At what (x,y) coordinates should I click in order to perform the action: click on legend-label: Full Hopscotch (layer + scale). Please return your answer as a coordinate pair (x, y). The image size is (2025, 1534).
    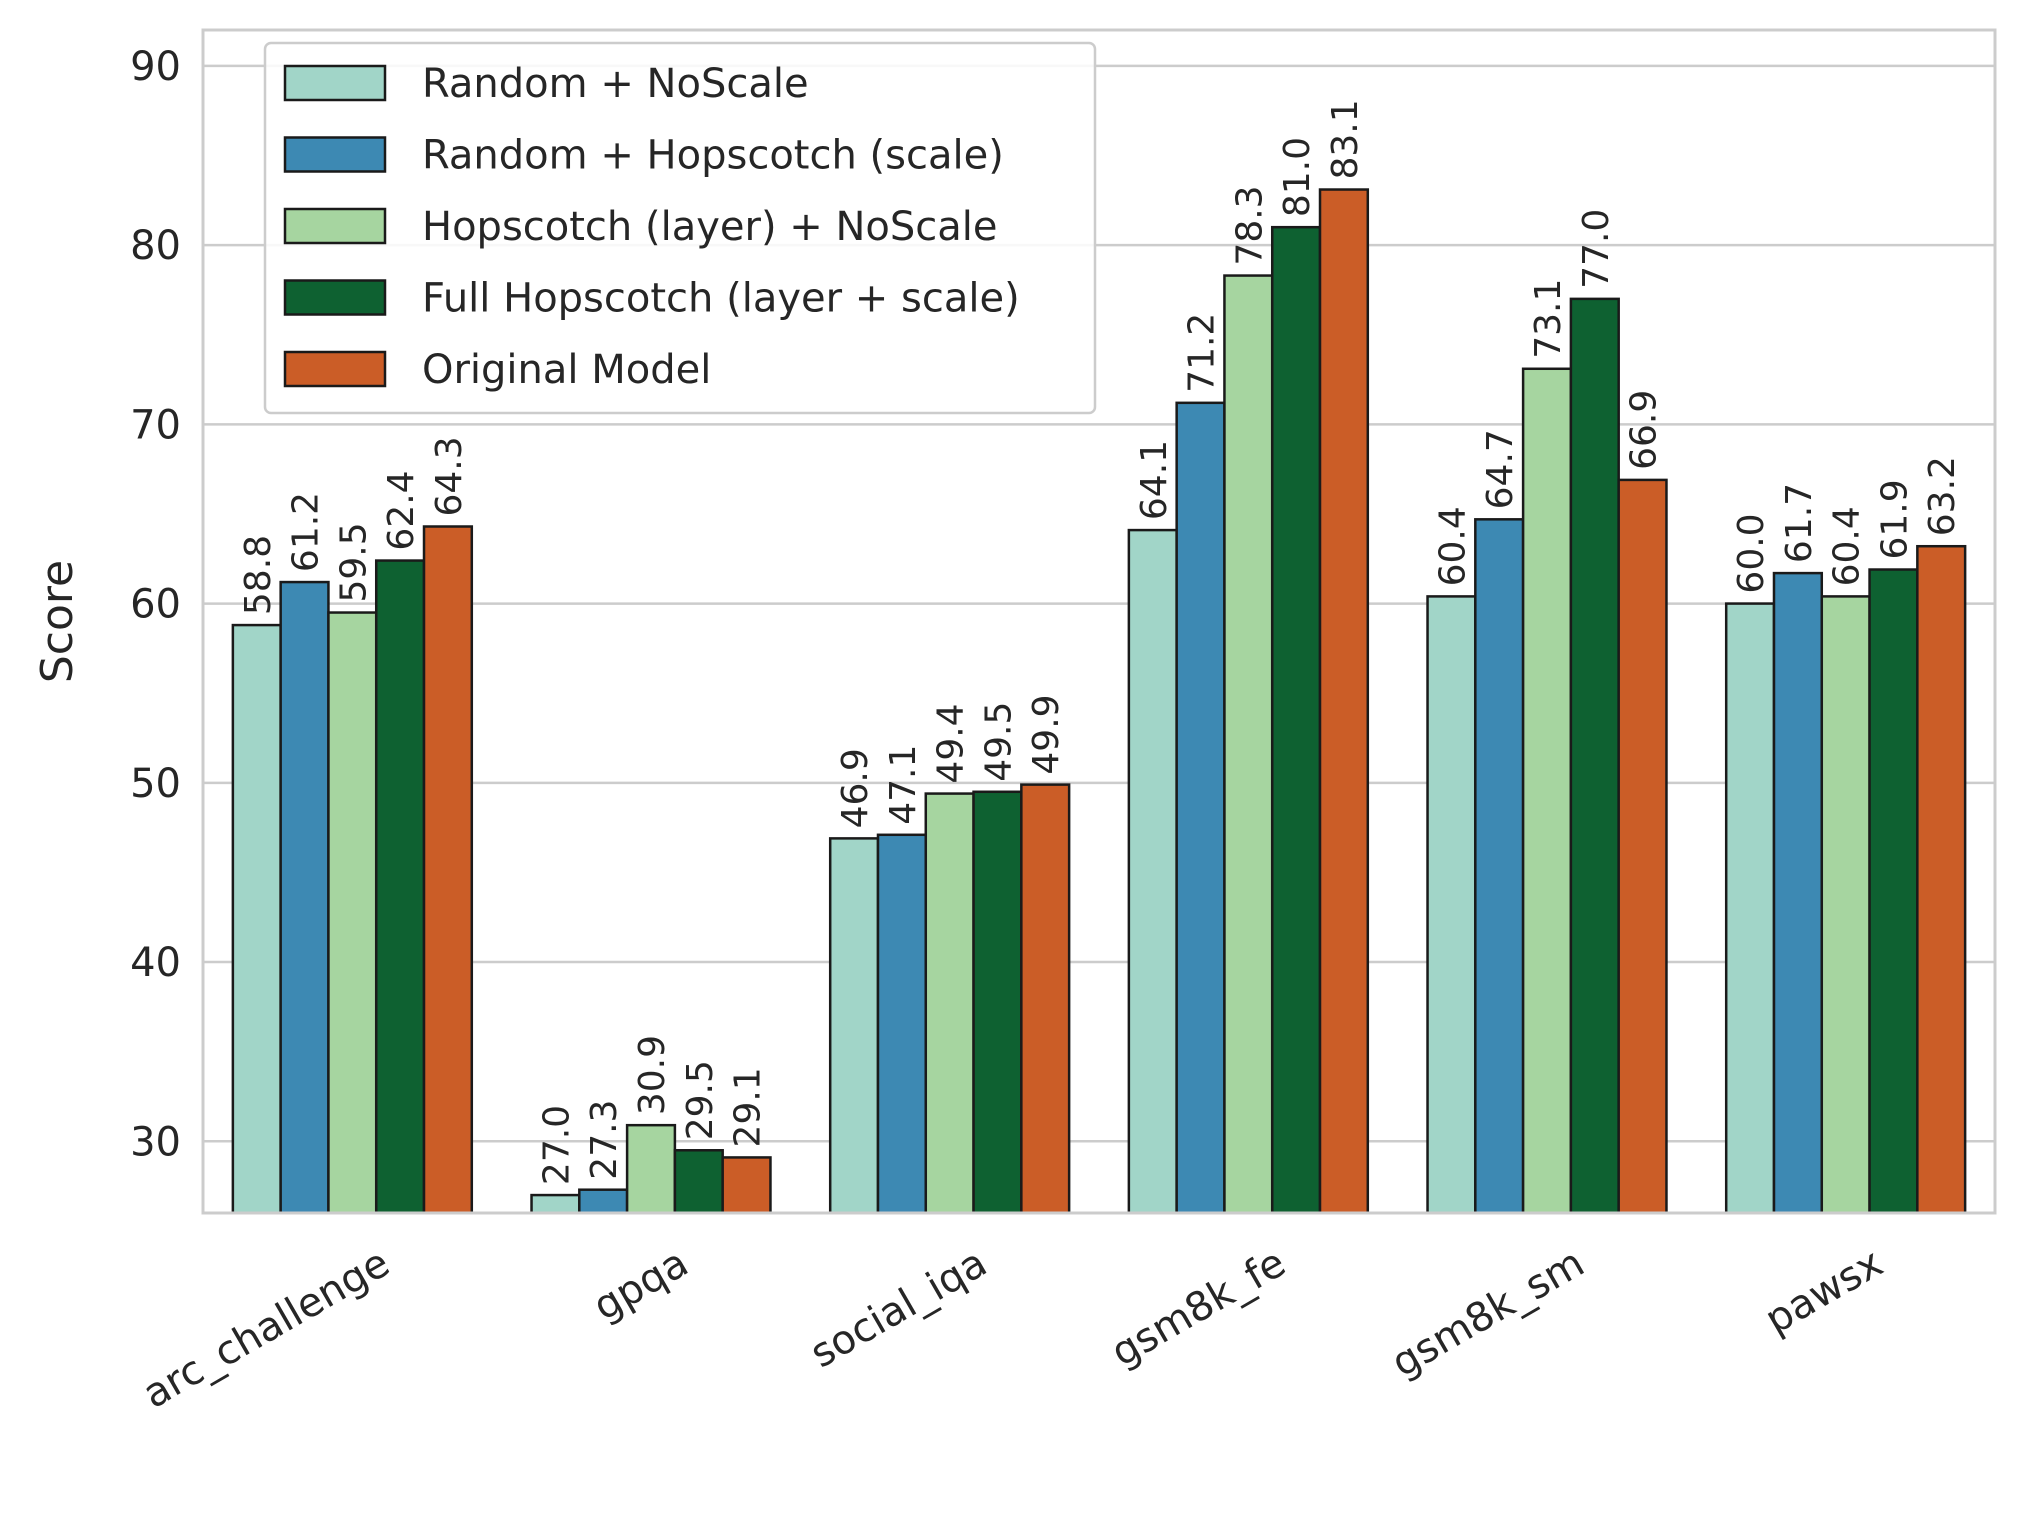
    Looking at the image, I should click on (721, 299).